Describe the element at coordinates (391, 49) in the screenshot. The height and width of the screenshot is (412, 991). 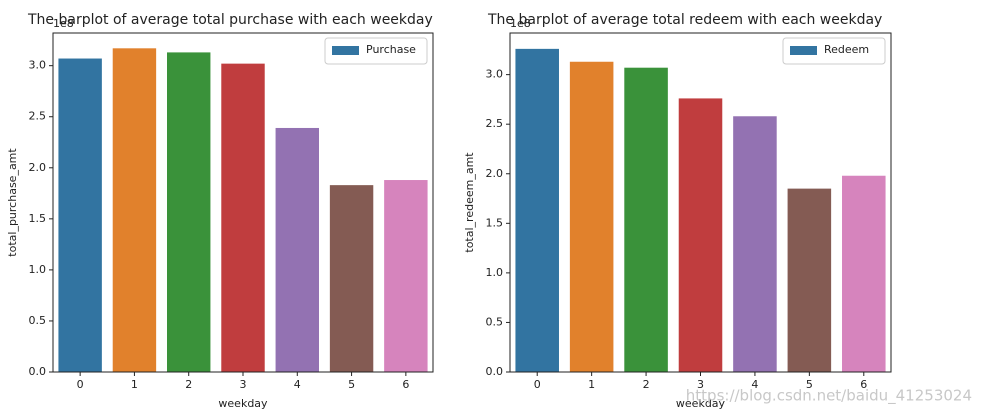
I see `legend-label: Purchase` at that location.